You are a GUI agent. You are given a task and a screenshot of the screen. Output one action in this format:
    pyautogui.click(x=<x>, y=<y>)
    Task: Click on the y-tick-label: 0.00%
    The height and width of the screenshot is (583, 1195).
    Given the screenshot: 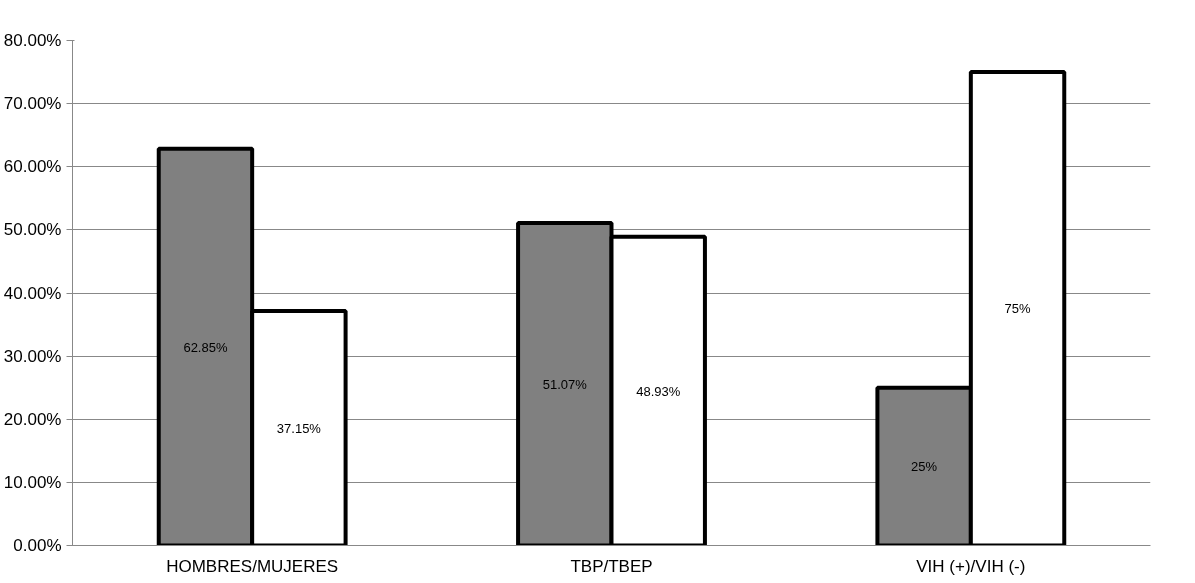 What is the action you would take?
    pyautogui.click(x=37, y=545)
    